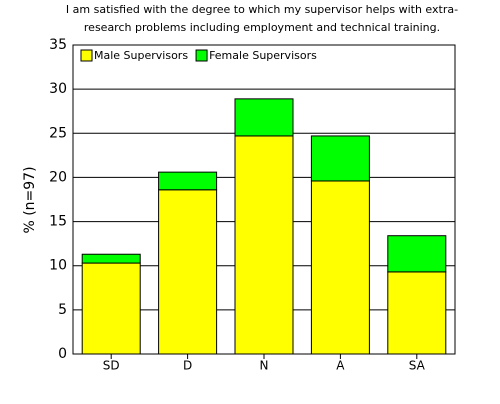 This screenshot has height=404, width=500. I want to click on y-tick-label: 35, so click(58, 45).